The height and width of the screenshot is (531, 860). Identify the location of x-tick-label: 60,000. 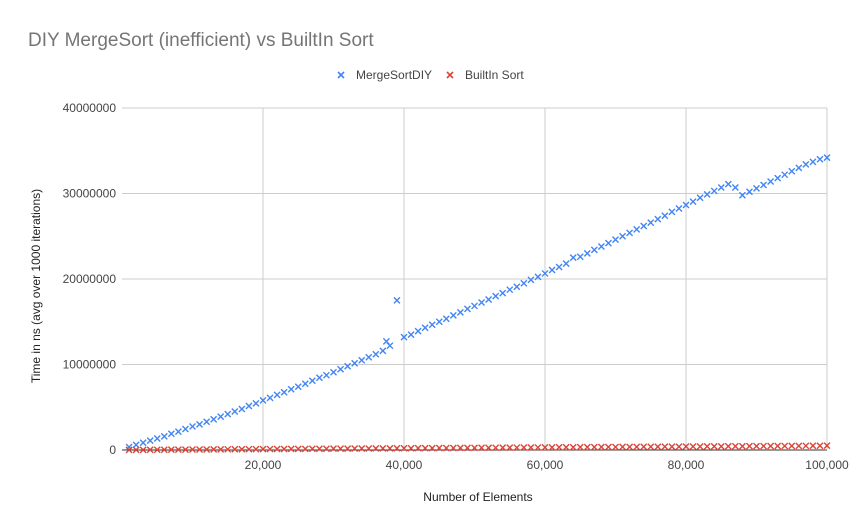
(545, 465).